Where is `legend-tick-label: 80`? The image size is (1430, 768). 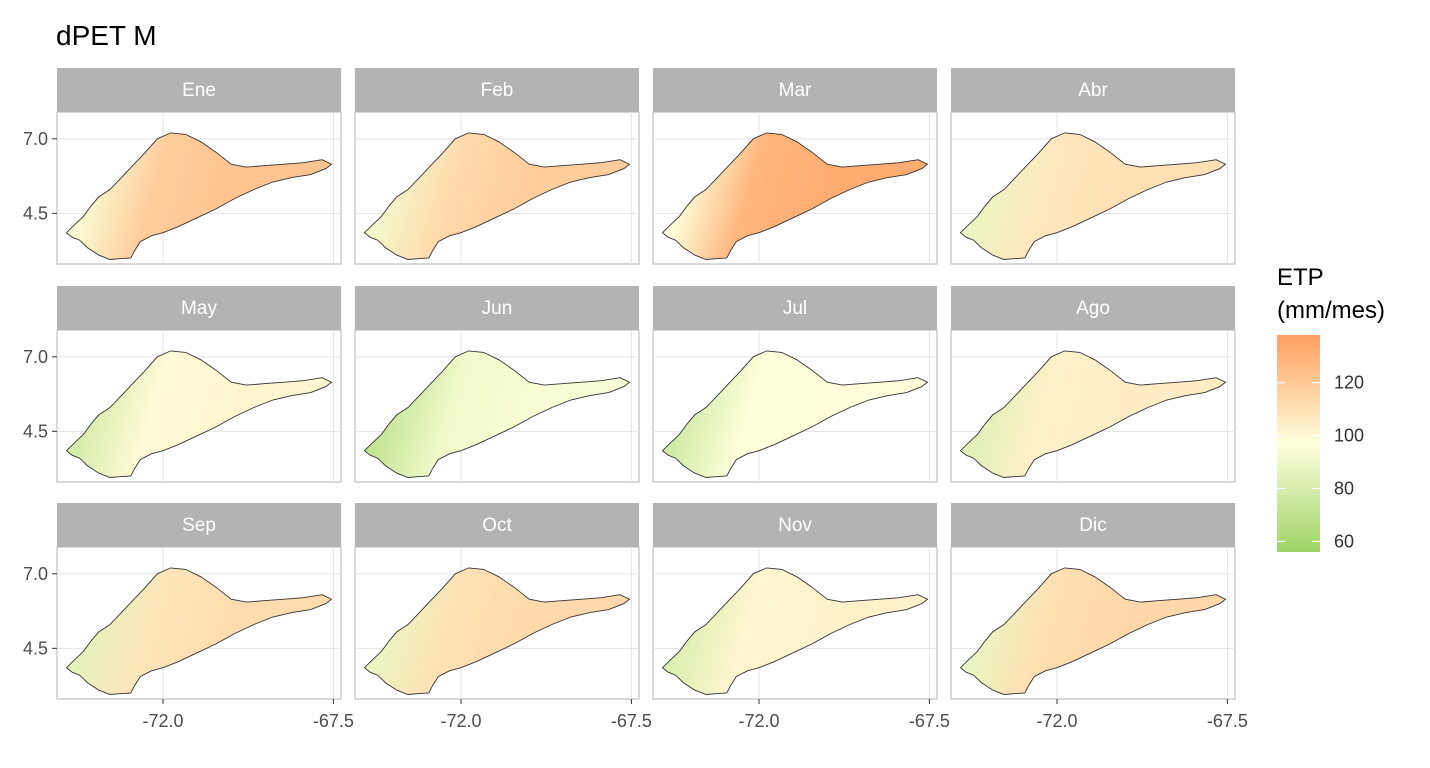 legend-tick-label: 80 is located at coordinates (1344, 488).